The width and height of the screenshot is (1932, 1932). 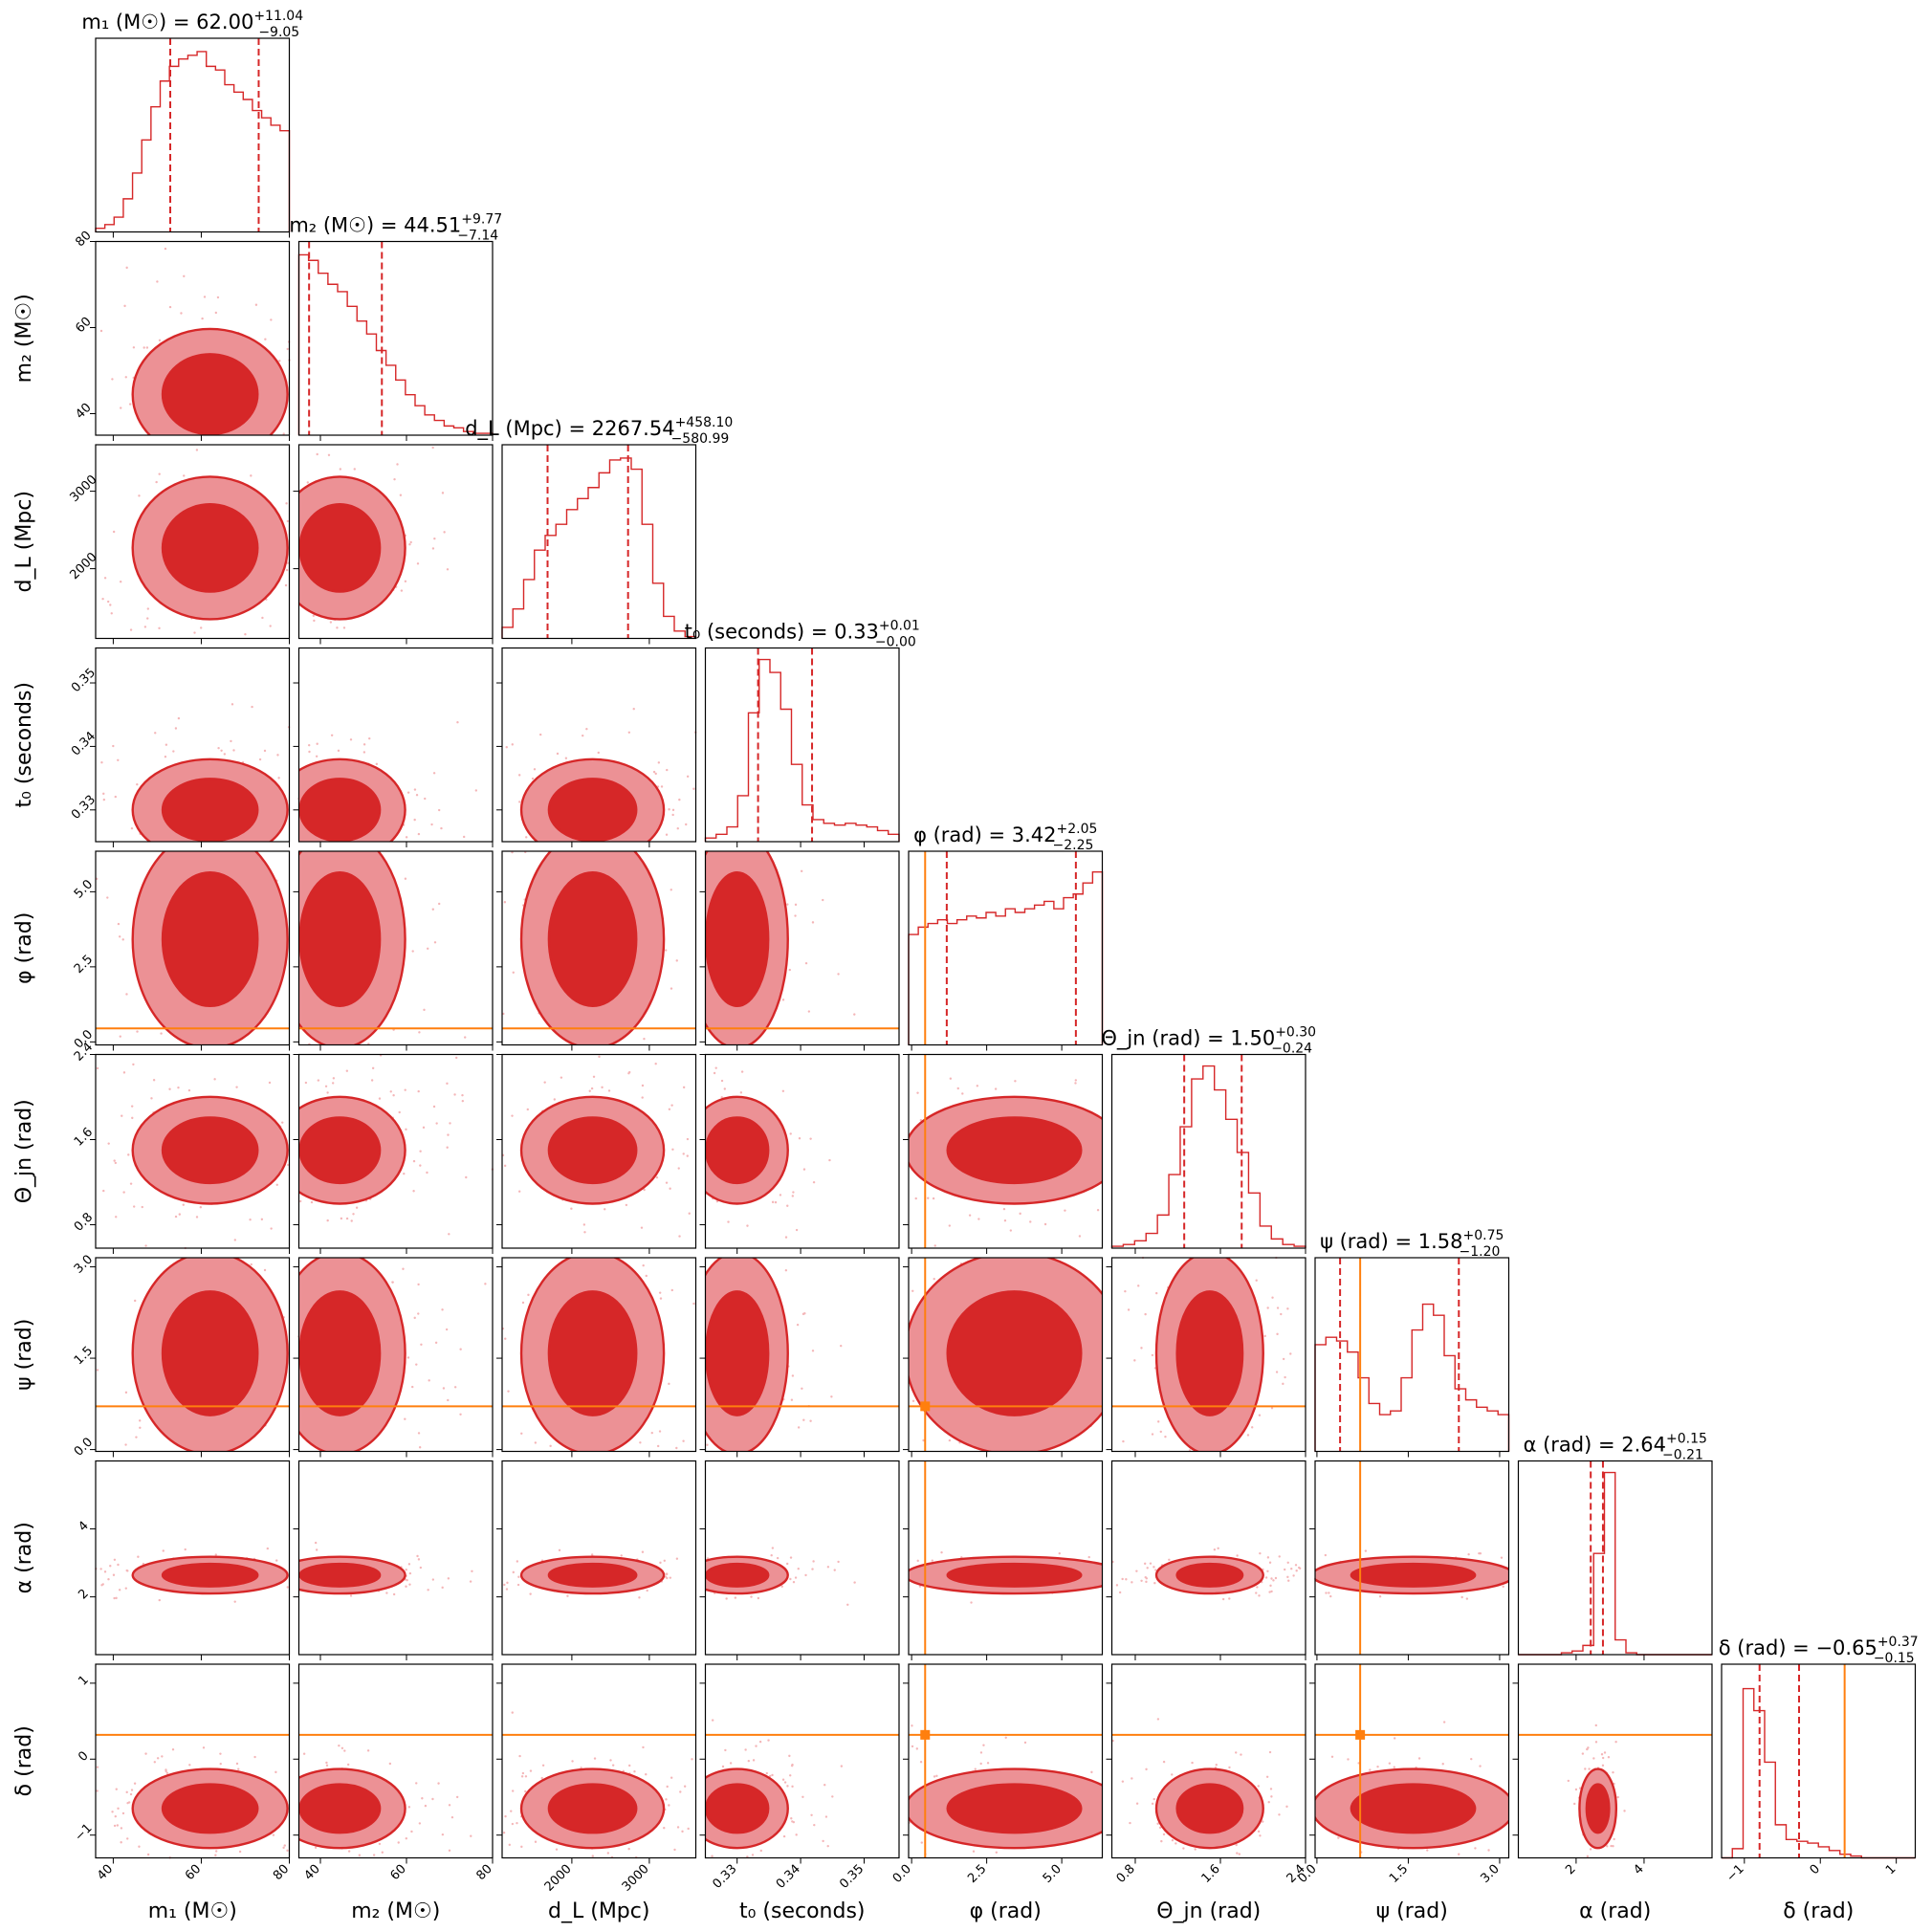 I want to click on panel-phi-alpha, so click(x=1004, y=1560).